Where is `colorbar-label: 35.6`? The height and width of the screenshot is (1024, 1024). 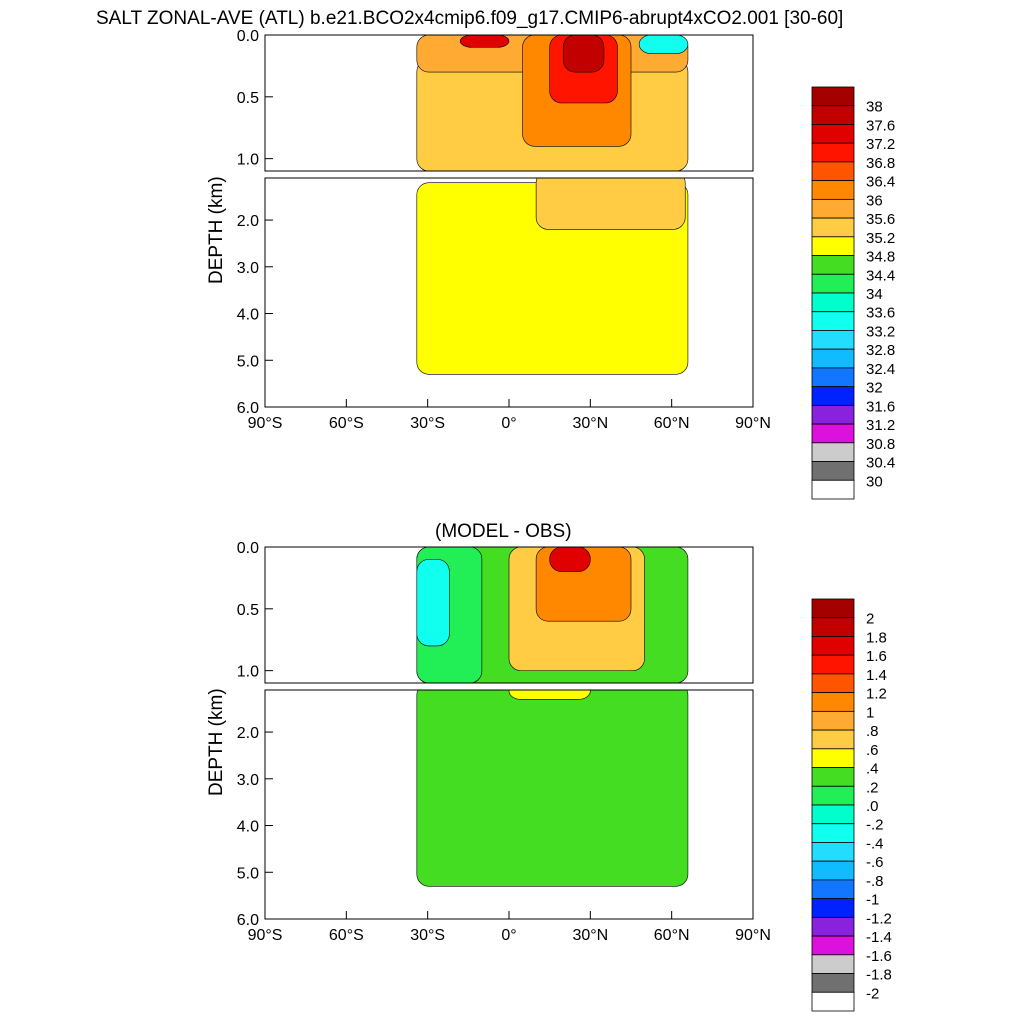
colorbar-label: 35.6 is located at coordinates (880, 219).